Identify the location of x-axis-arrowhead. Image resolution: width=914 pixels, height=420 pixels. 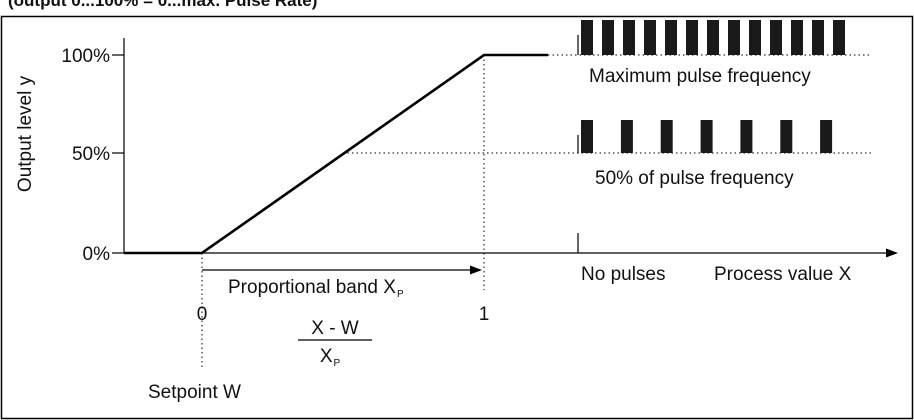
(892, 253).